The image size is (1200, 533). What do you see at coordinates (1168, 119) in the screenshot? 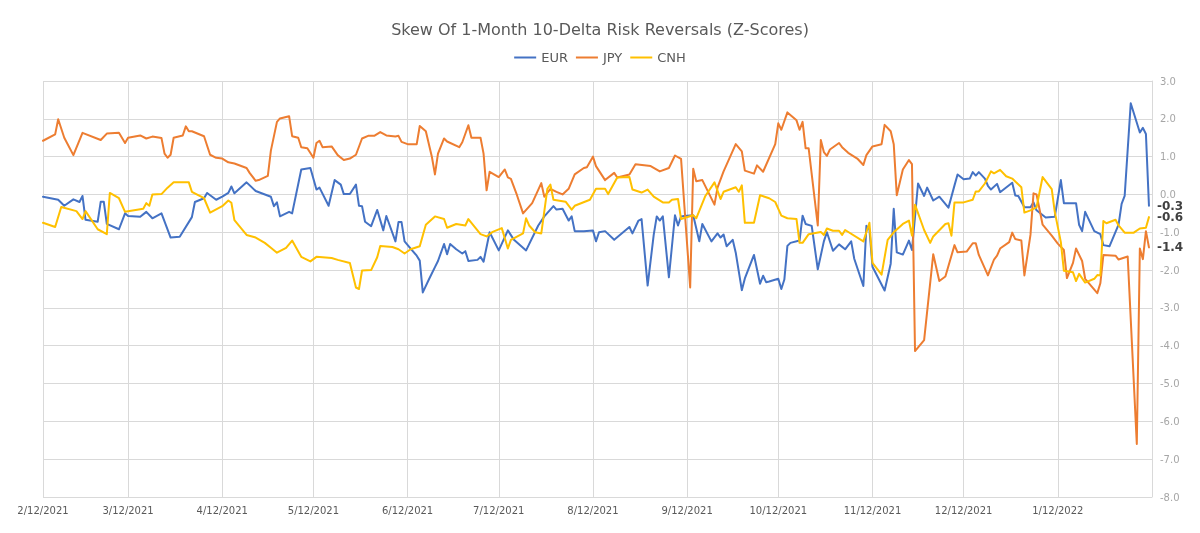
I see `y-tick-label: 2.0` at bounding box center [1168, 119].